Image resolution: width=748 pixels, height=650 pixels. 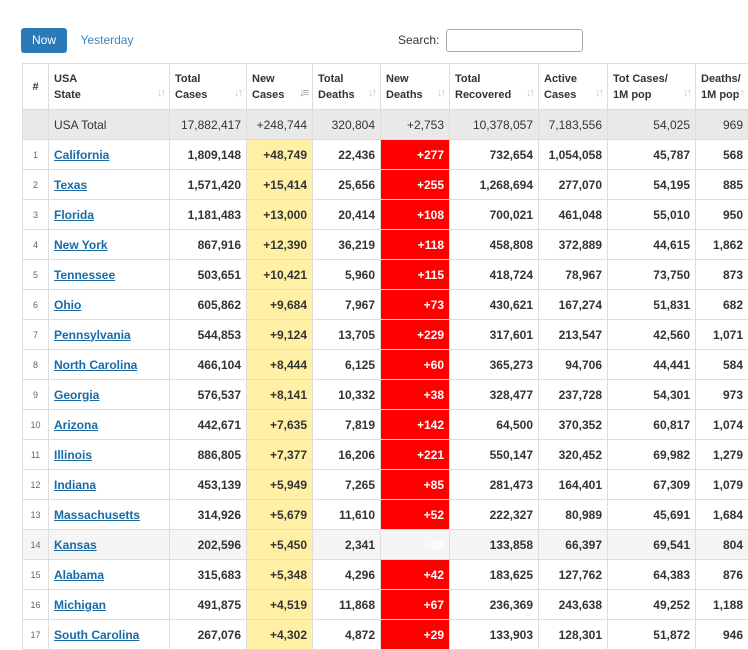 I want to click on state-link: Pennsylvania, so click(x=92, y=335).